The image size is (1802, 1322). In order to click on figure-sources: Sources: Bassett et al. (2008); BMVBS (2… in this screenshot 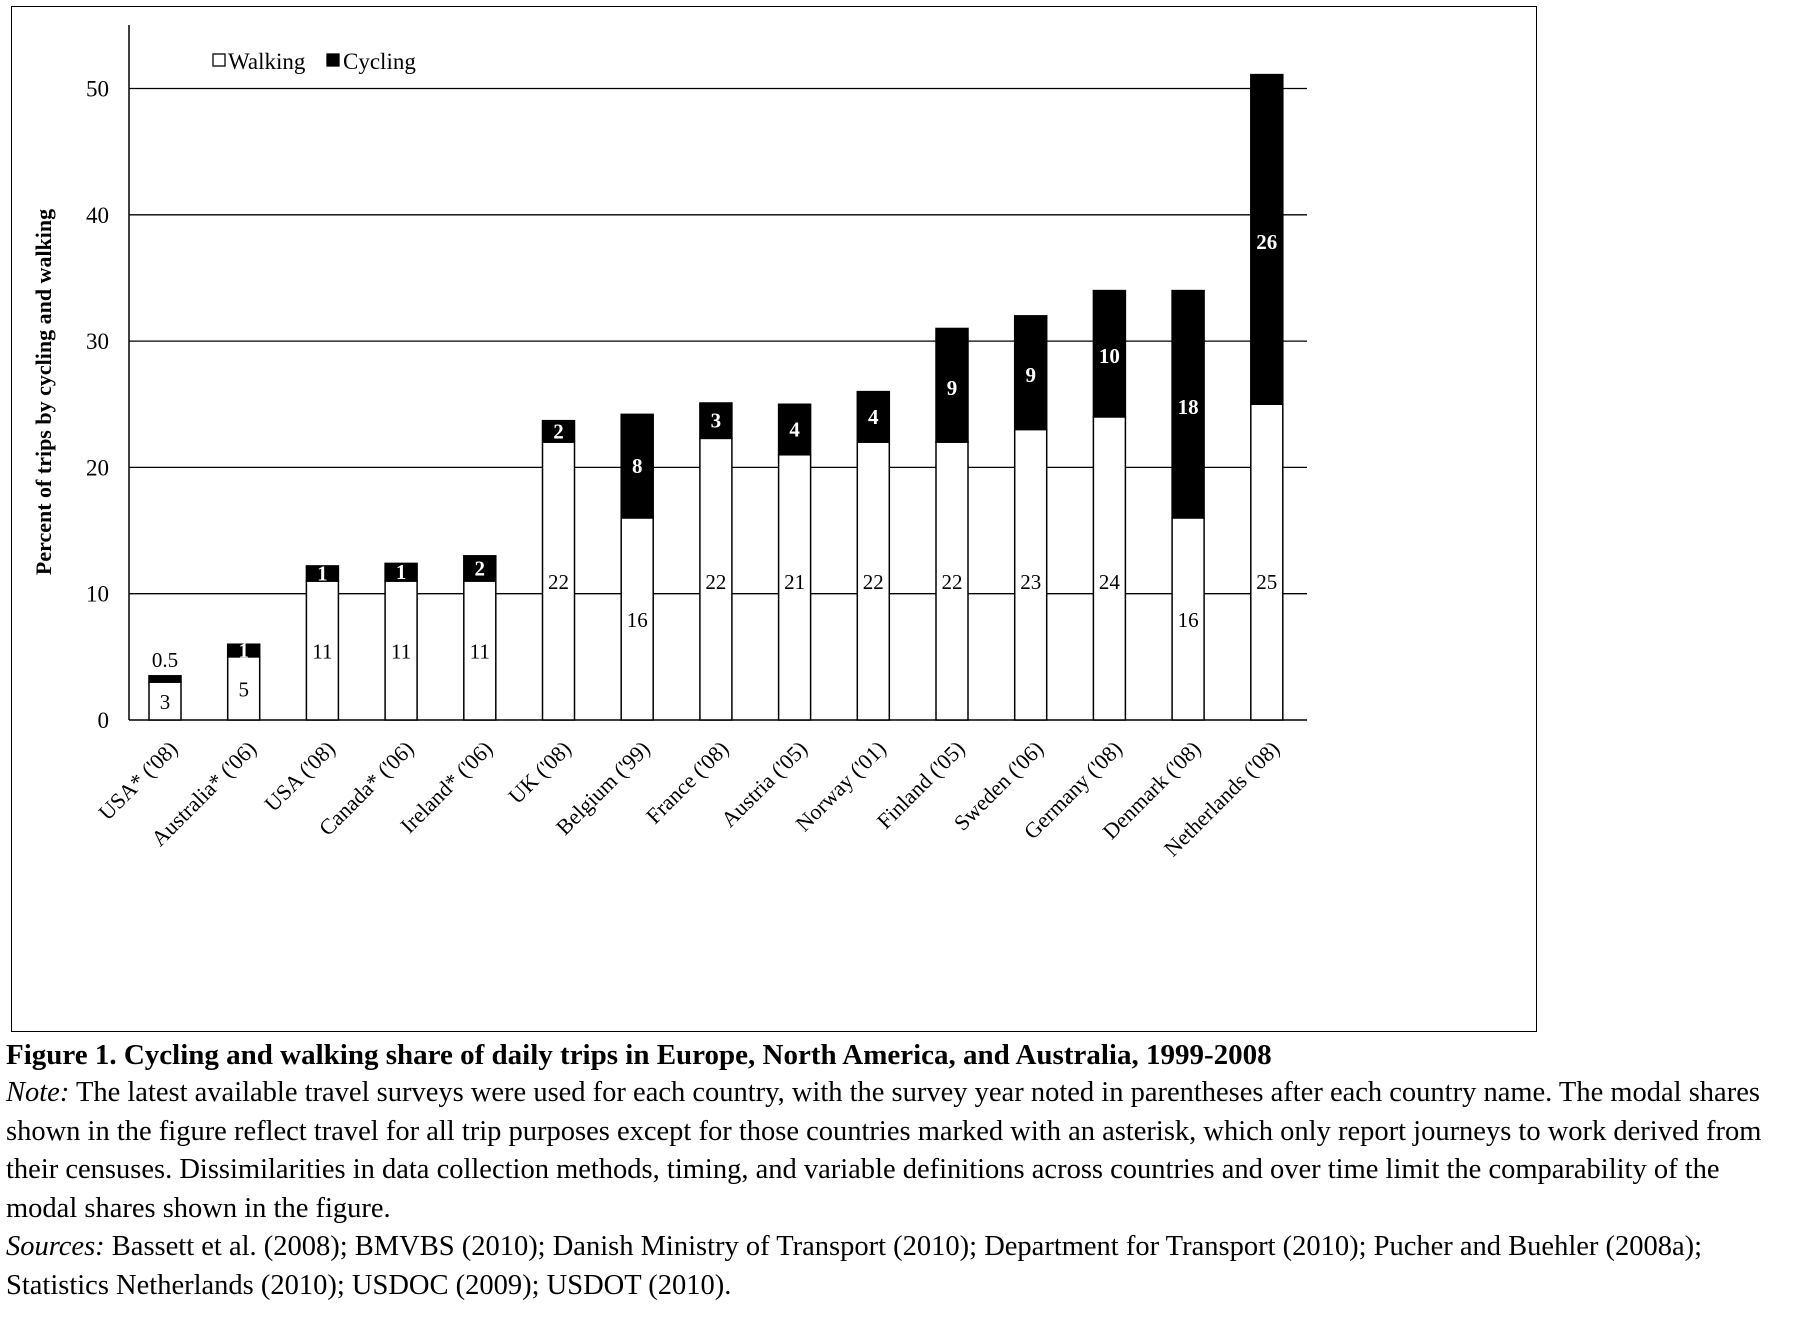, I will do `click(901, 1266)`.